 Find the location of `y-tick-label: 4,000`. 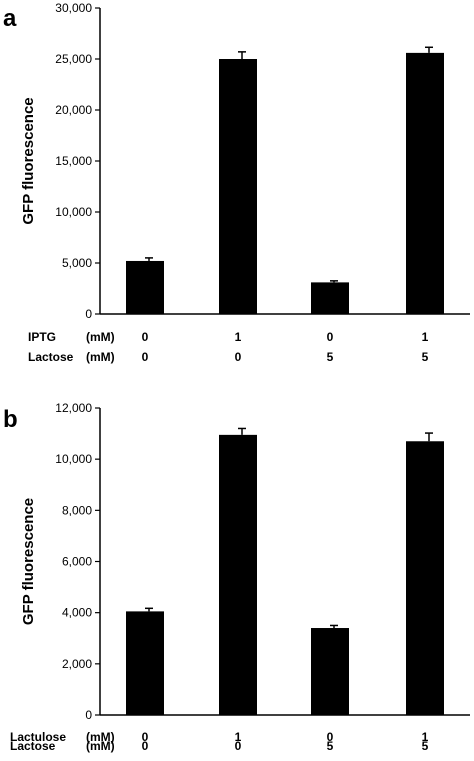

y-tick-label: 4,000 is located at coordinates (77, 613).